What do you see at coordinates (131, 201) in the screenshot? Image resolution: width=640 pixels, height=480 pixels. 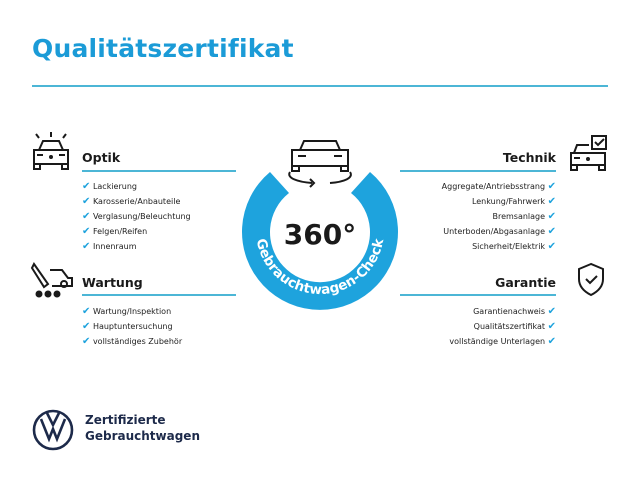 I see `list-item: ✔ Karosserie/Anbauteile` at bounding box center [131, 201].